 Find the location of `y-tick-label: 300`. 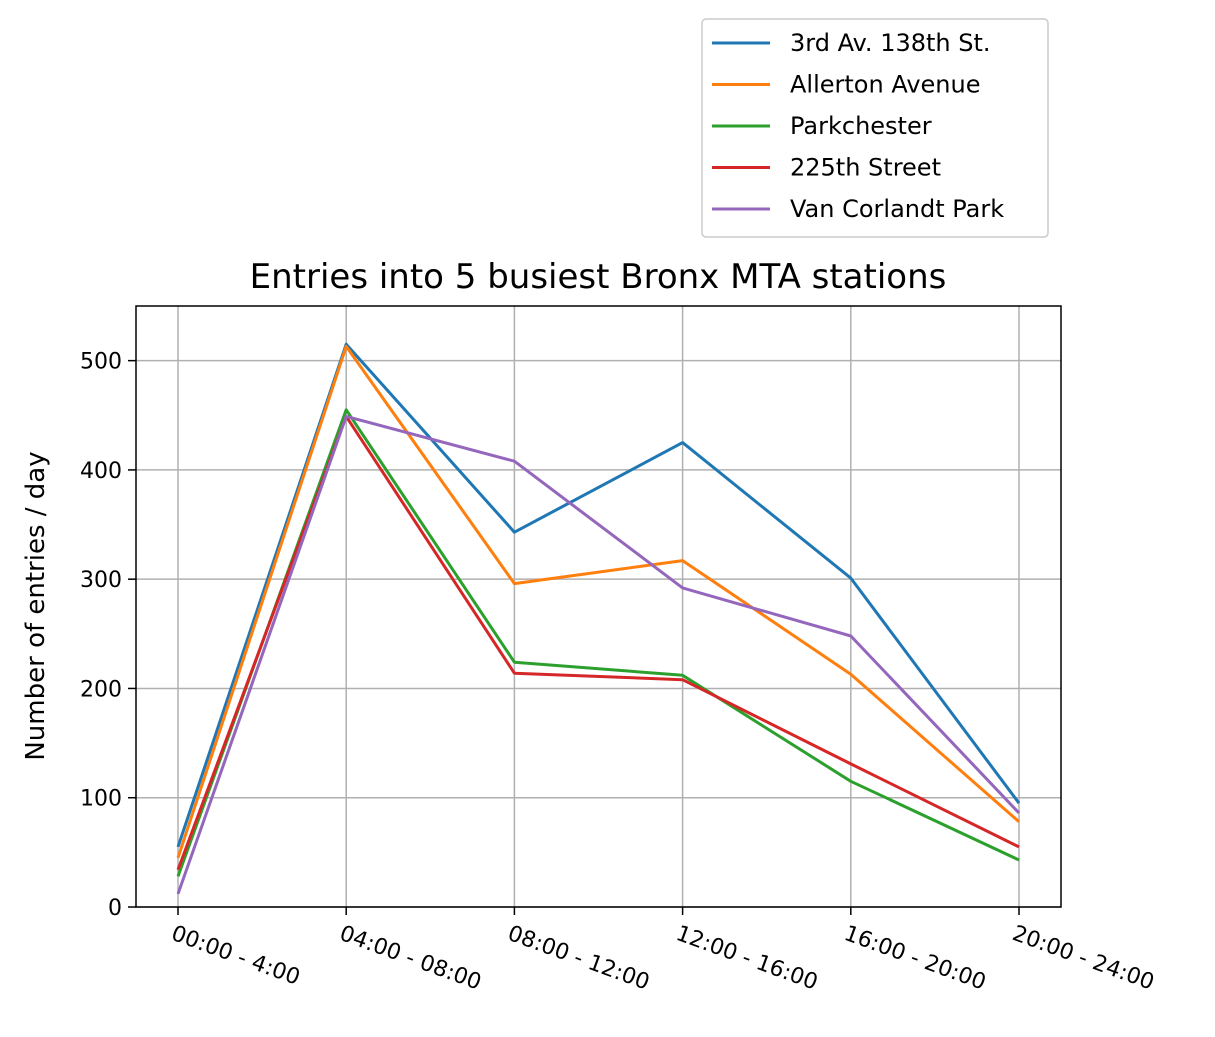

y-tick-label: 300 is located at coordinates (101, 580).